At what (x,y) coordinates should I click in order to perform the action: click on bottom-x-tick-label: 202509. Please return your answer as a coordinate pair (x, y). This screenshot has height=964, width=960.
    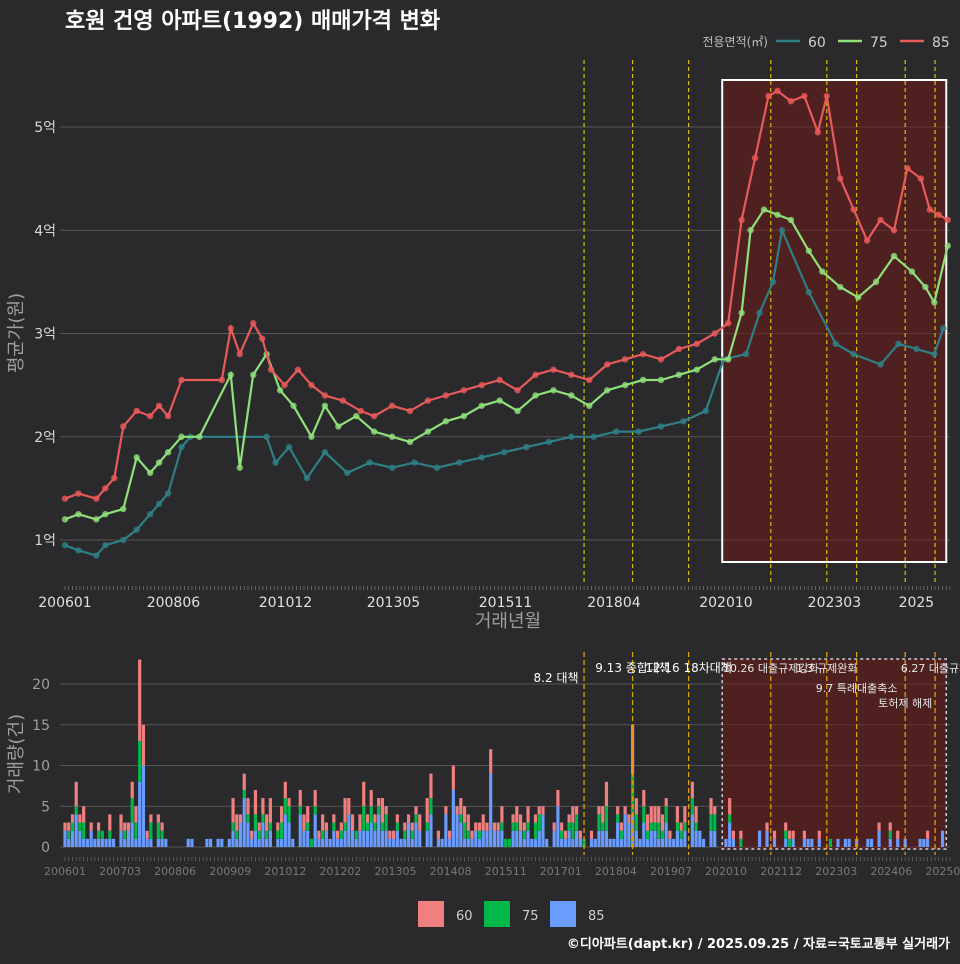
    Looking at the image, I should click on (942, 871).